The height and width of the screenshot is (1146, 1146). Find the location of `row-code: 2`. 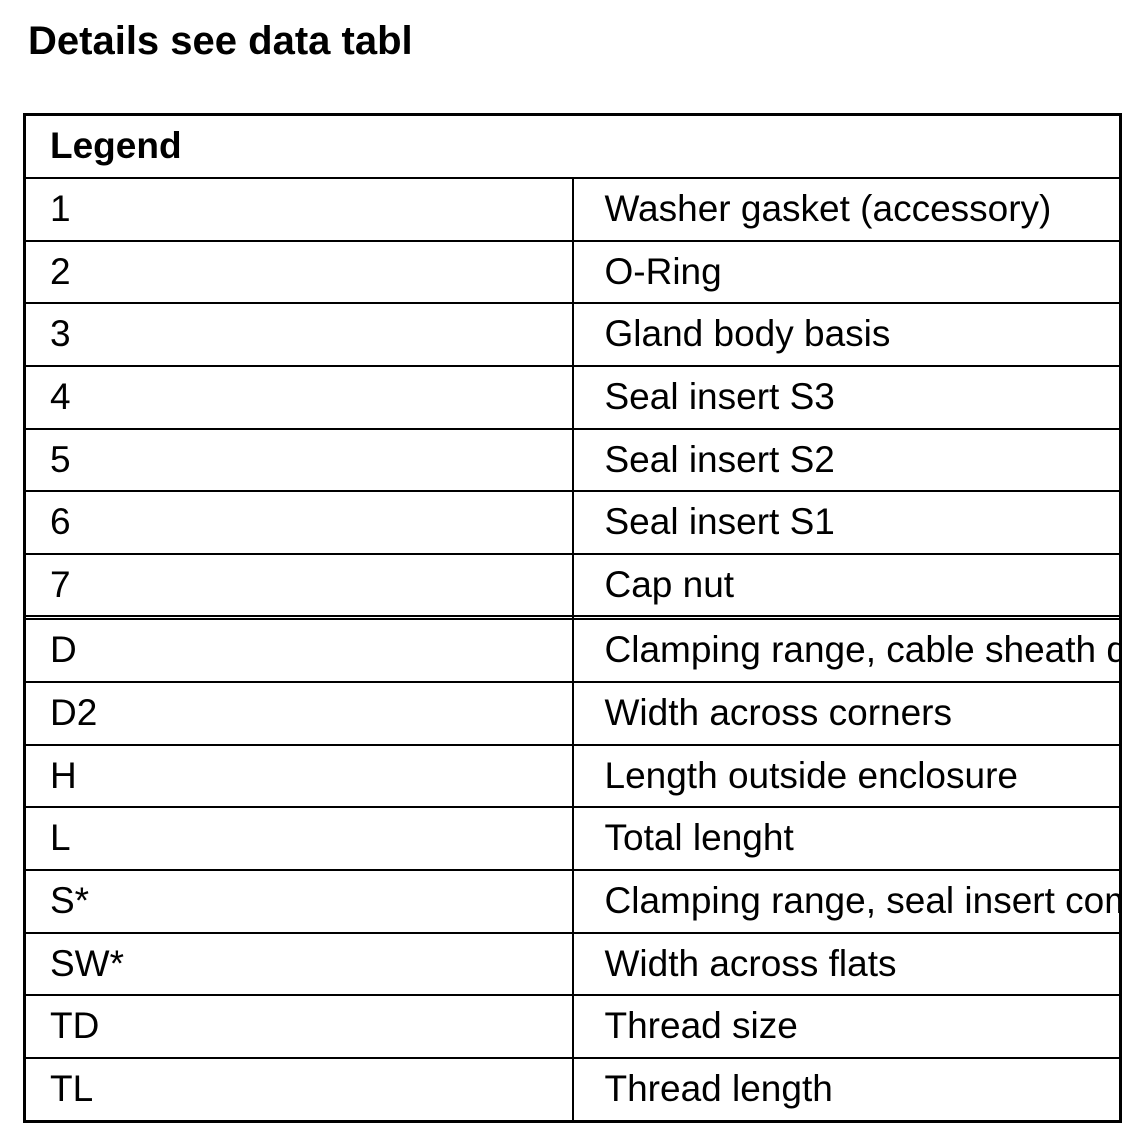

row-code: 2 is located at coordinates (298, 272).